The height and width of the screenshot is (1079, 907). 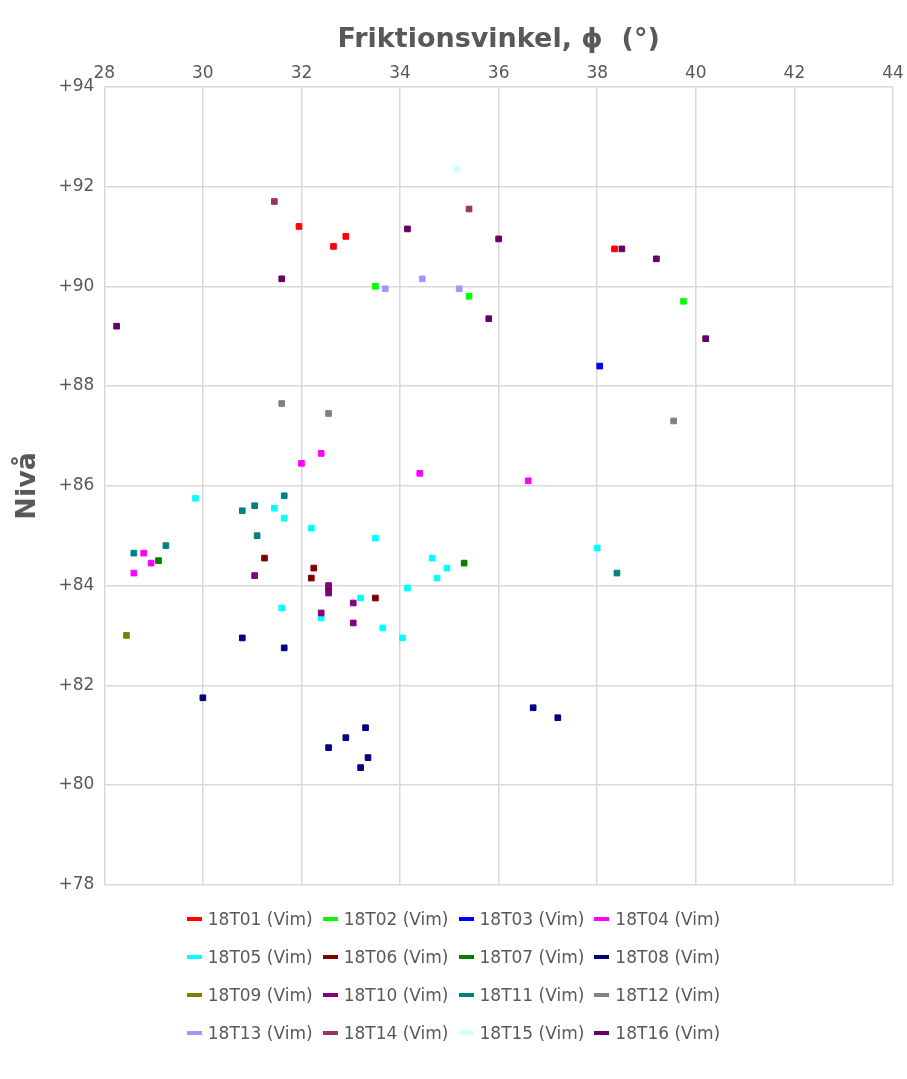 I want to click on y-tick-label: +80, so click(x=76, y=783).